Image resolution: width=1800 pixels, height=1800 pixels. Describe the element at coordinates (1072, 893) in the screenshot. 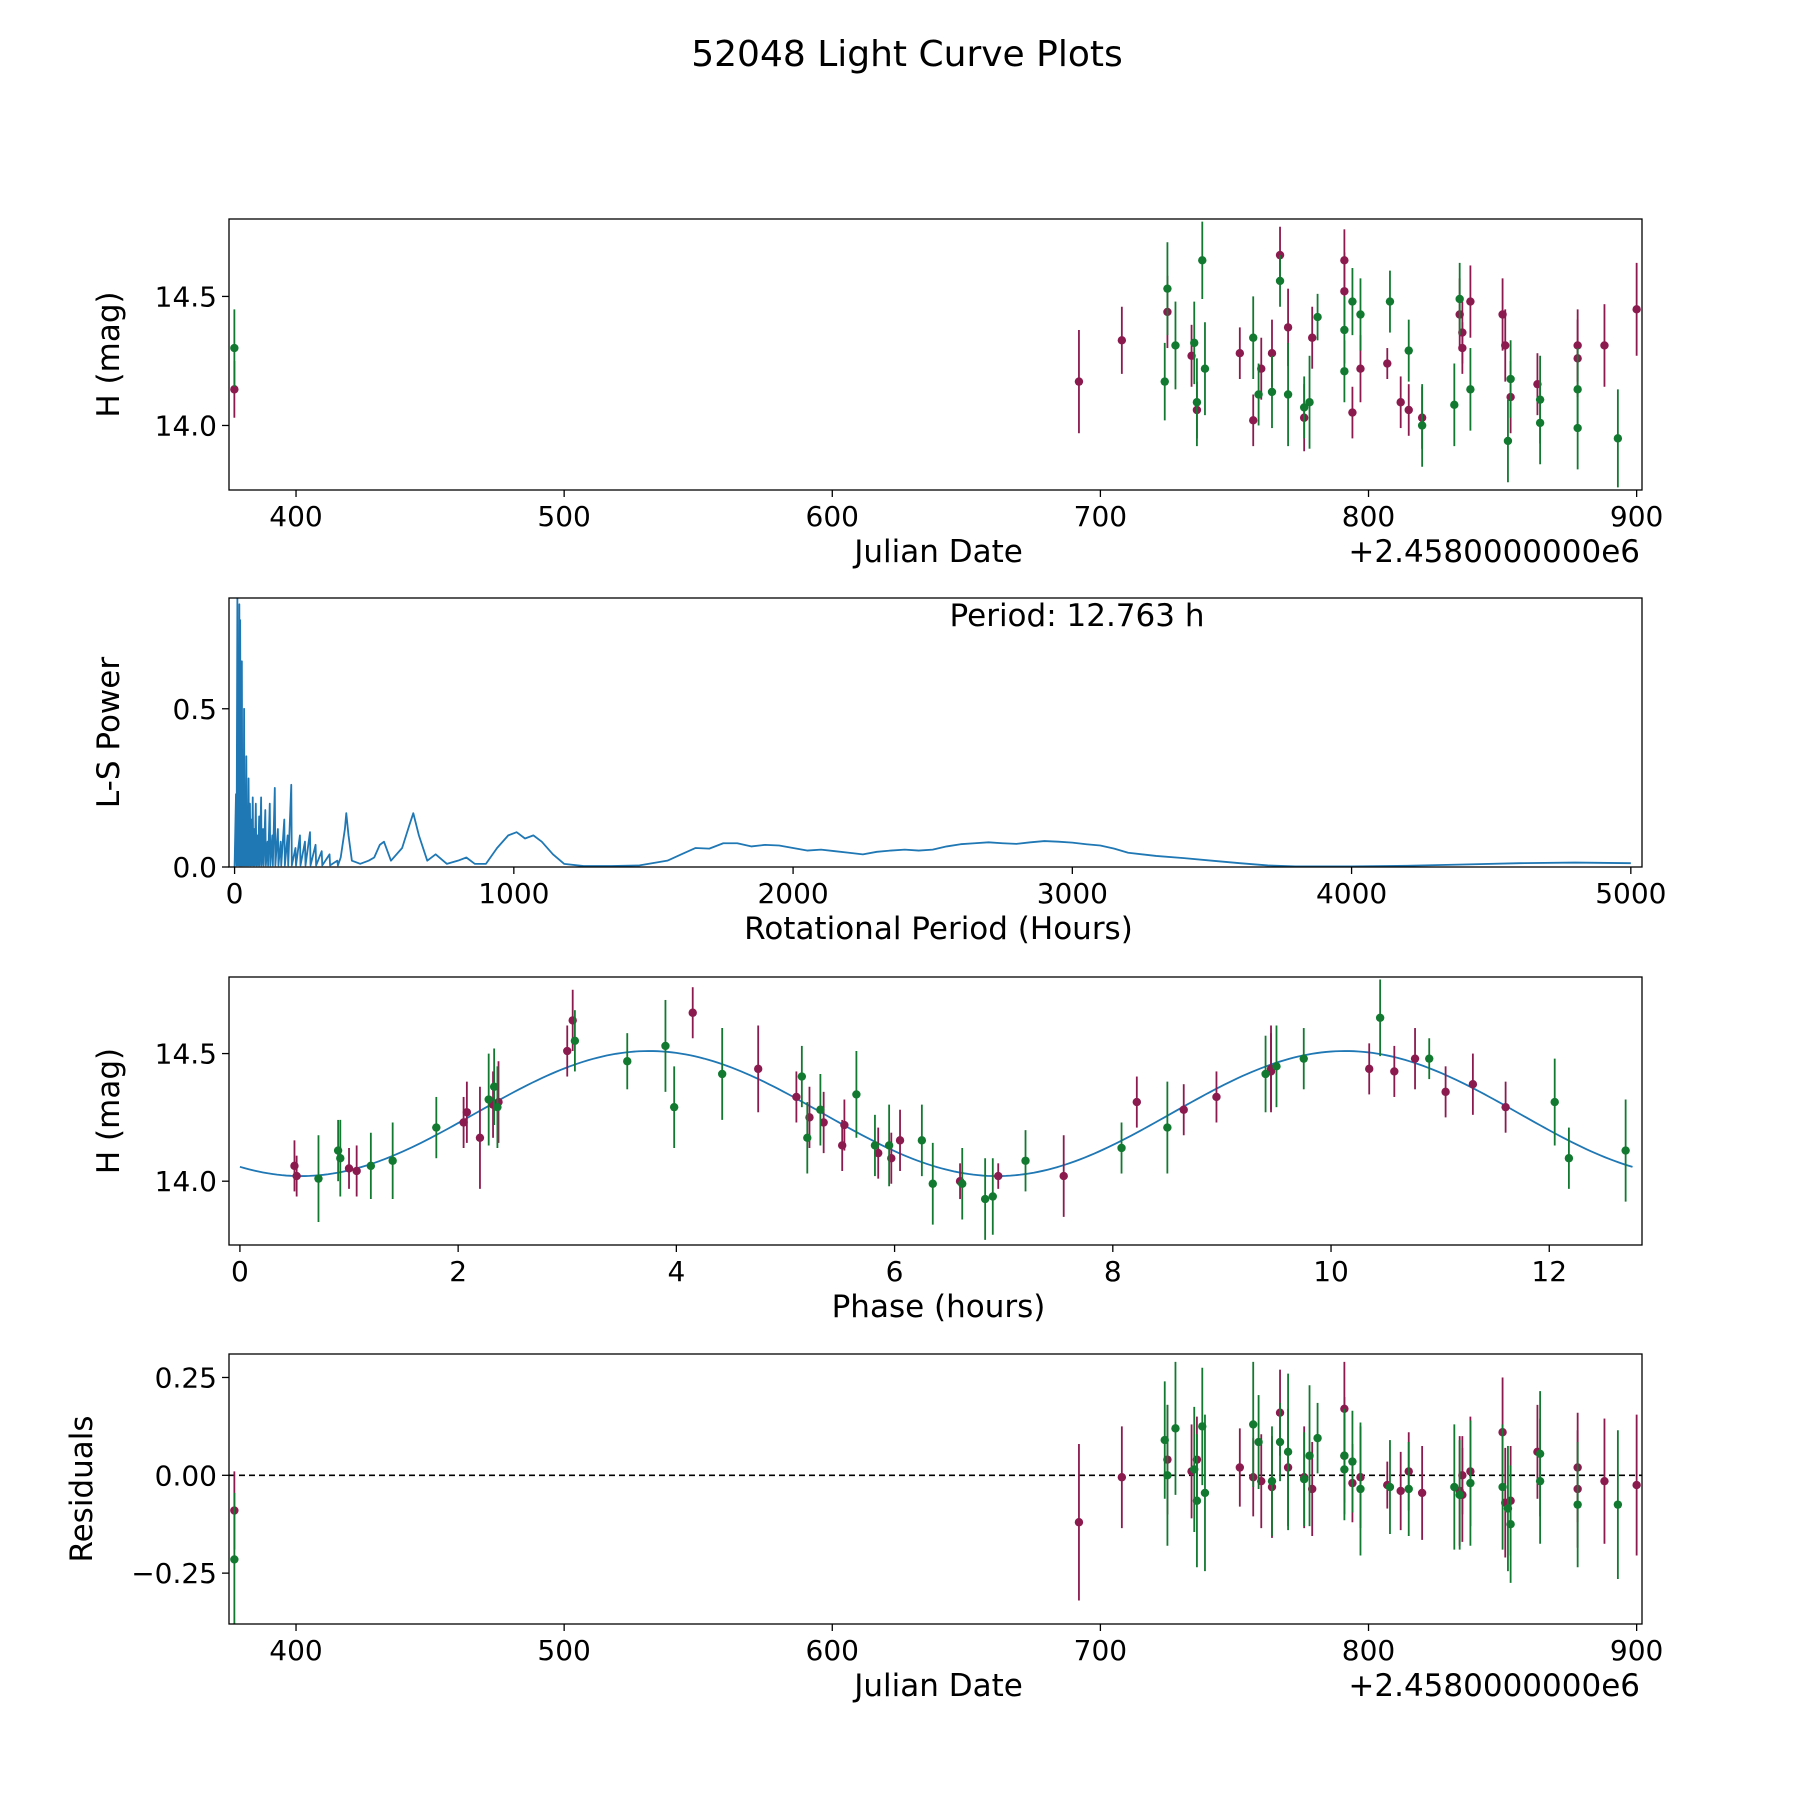

I see `x-tick-label: 3000` at that location.